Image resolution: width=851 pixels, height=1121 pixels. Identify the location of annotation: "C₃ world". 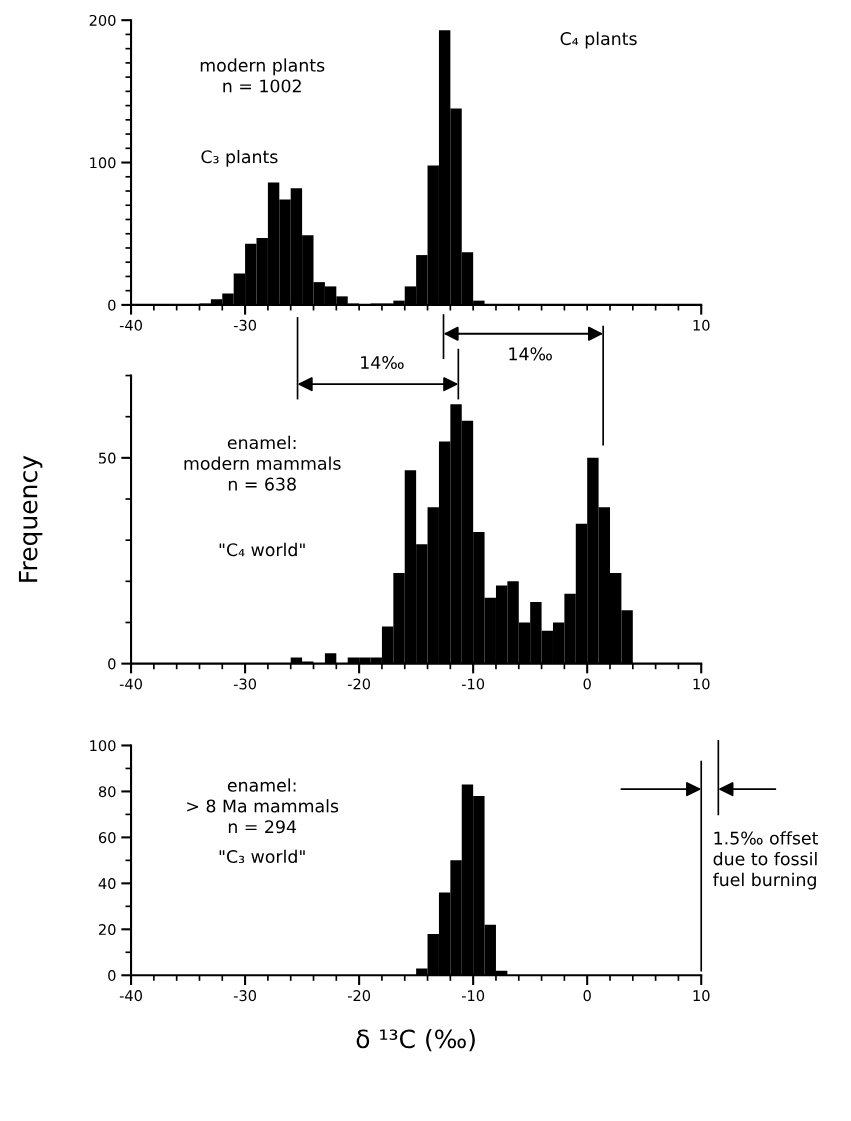
(262, 856).